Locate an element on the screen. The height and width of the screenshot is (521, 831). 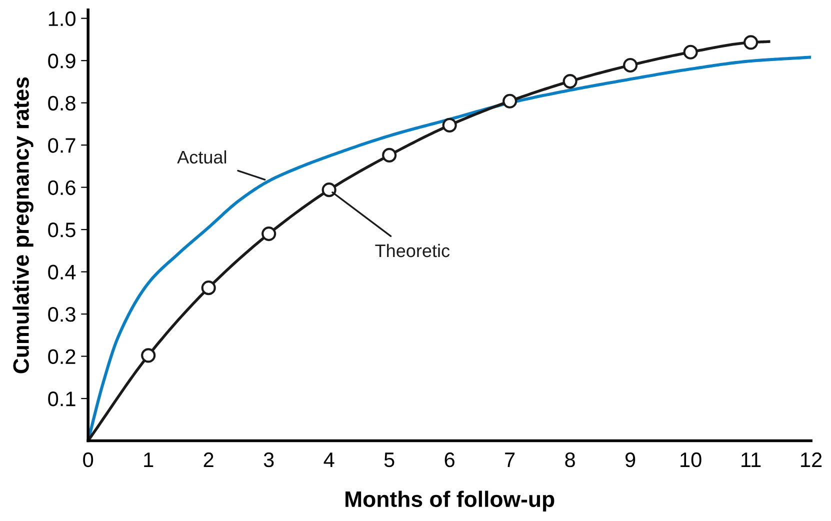
x-tick-label: 5 is located at coordinates (389, 460).